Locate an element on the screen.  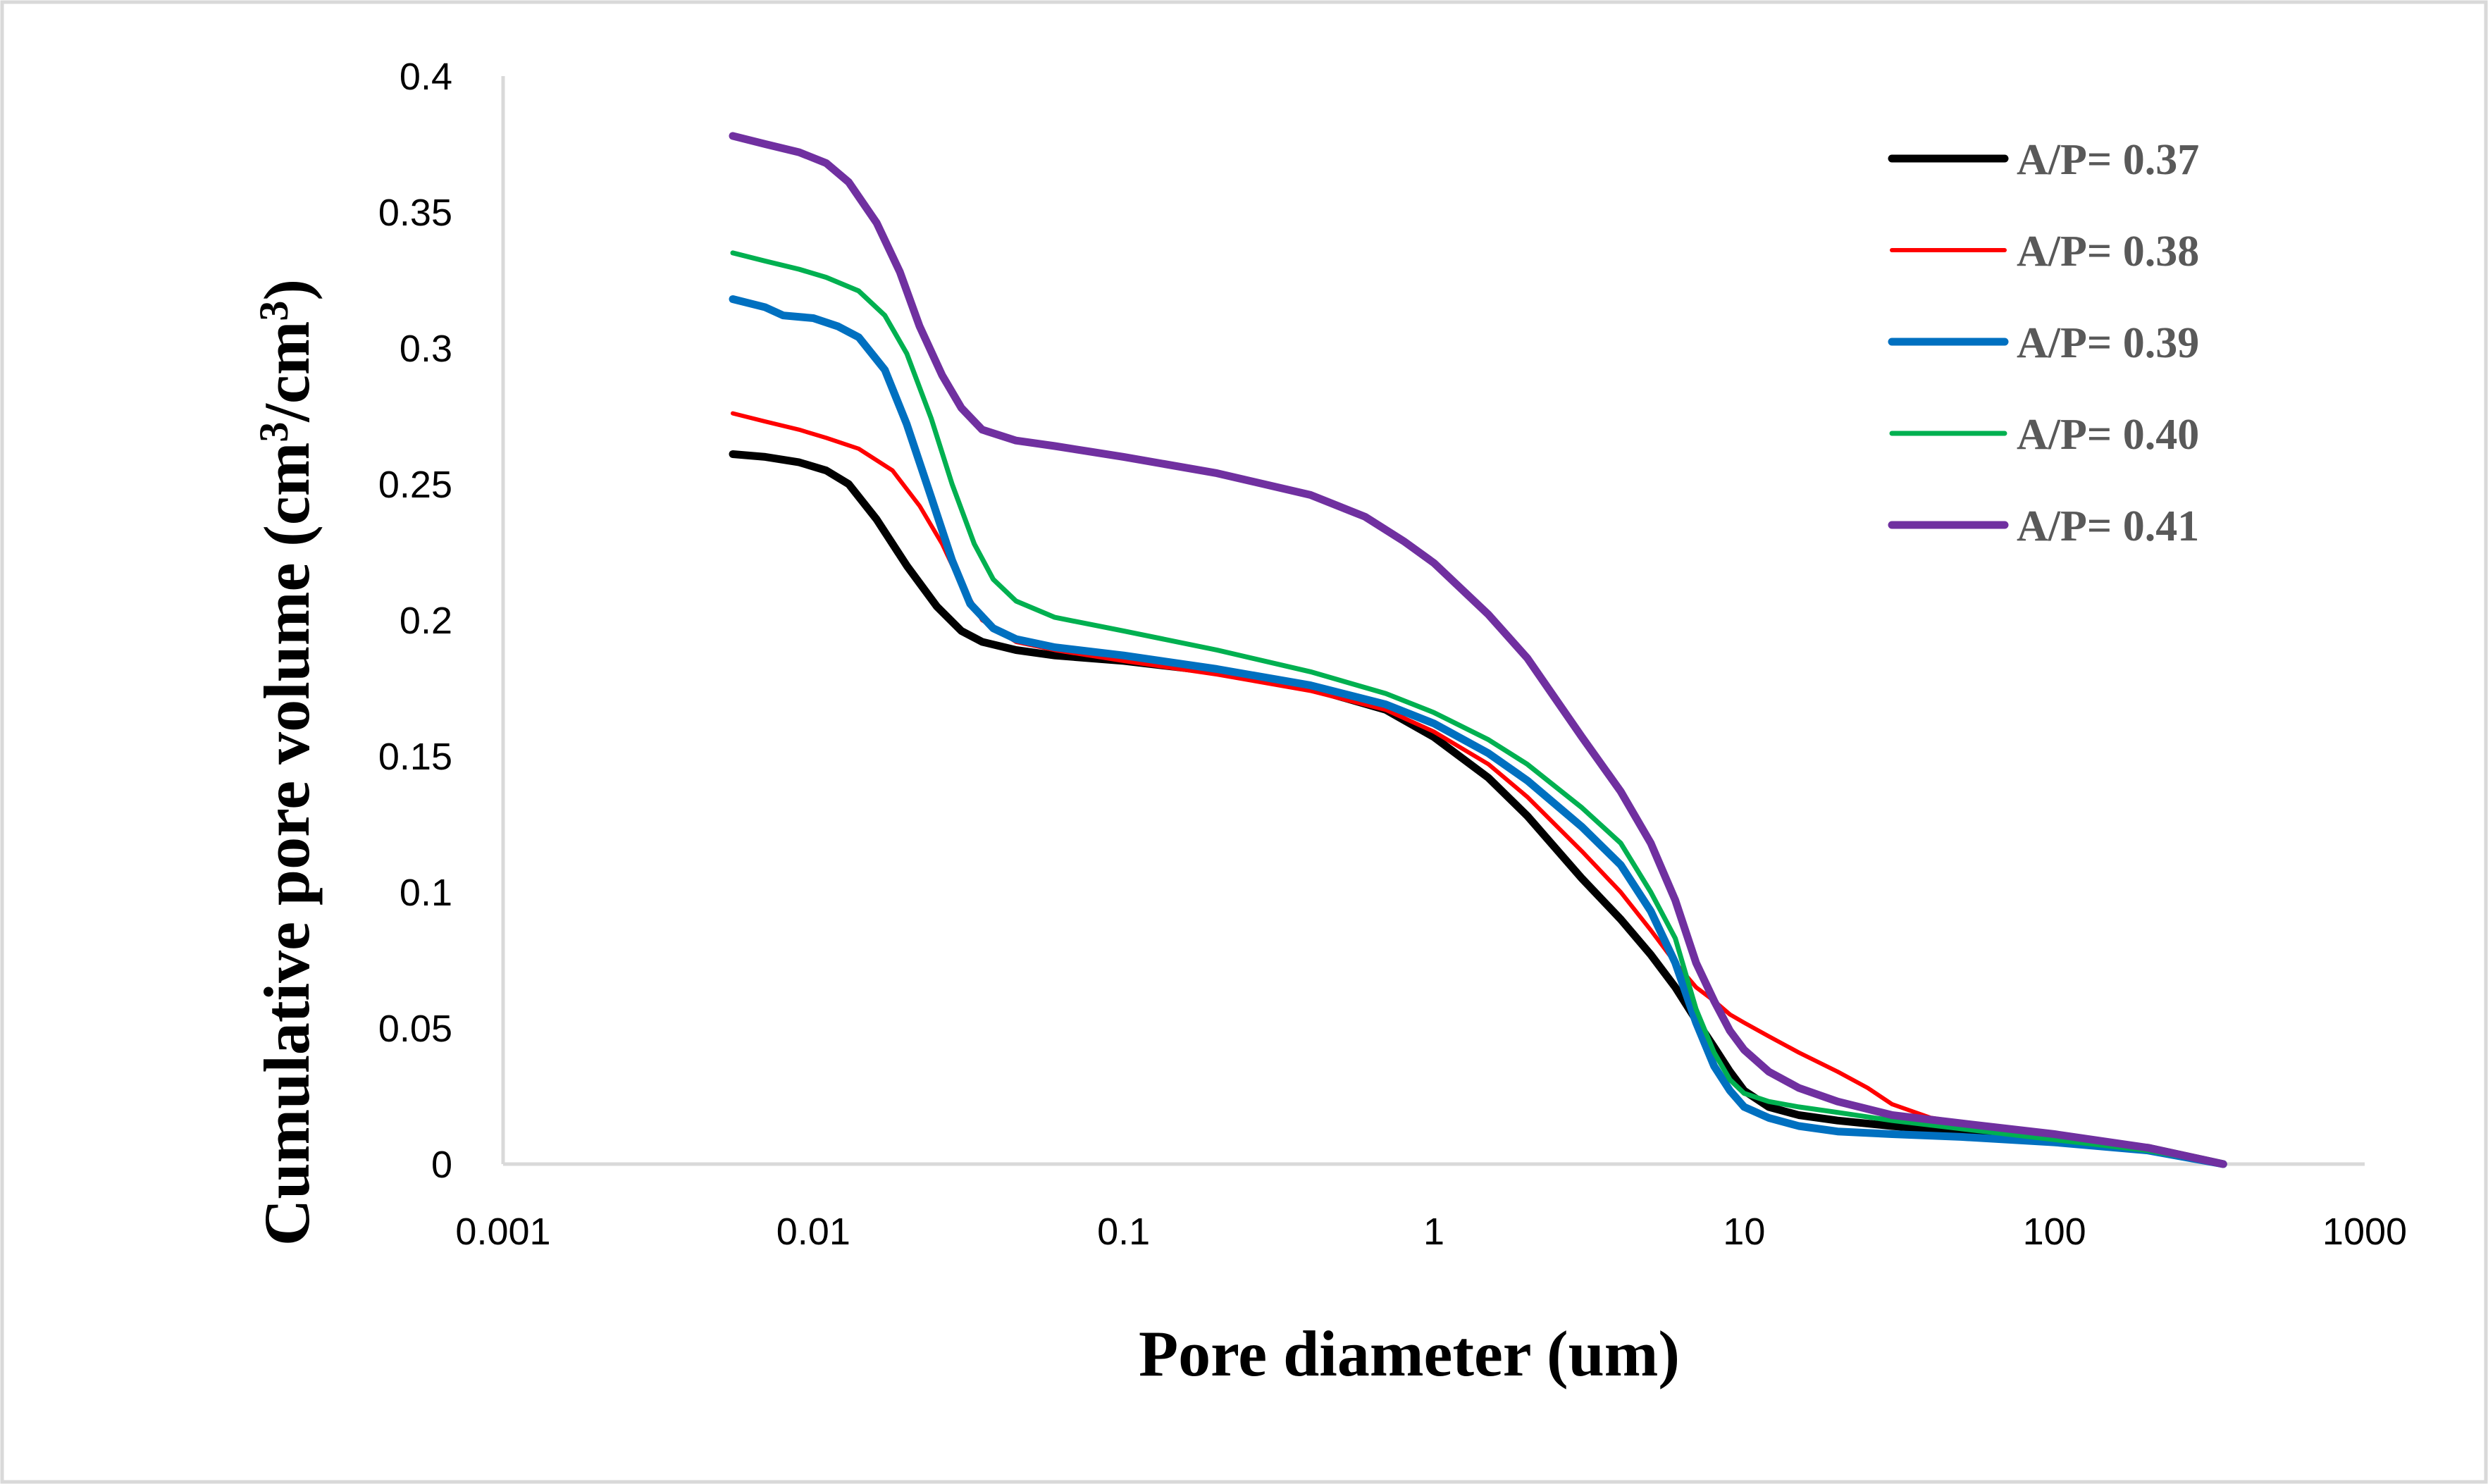
x-tick-label: 1000 is located at coordinates (2364, 1232).